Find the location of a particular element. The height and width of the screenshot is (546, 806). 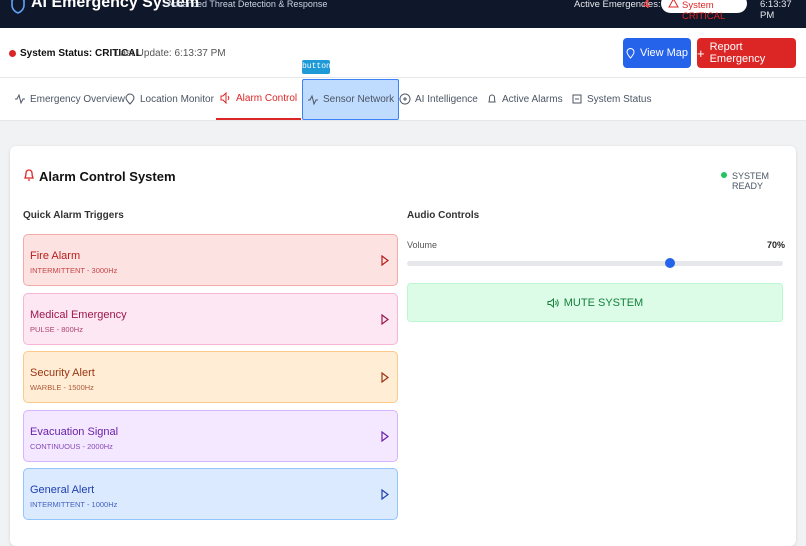

last-update: Last Update: 6:13:37 PM is located at coordinates (170, 53).